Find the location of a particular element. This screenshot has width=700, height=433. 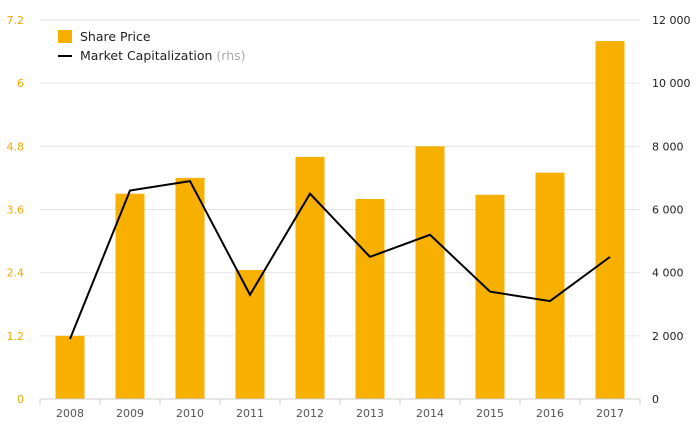

right-y-axis: 0 2 000 4 000 6 000 8 000 10 000 12 000 is located at coordinates (671, 210).